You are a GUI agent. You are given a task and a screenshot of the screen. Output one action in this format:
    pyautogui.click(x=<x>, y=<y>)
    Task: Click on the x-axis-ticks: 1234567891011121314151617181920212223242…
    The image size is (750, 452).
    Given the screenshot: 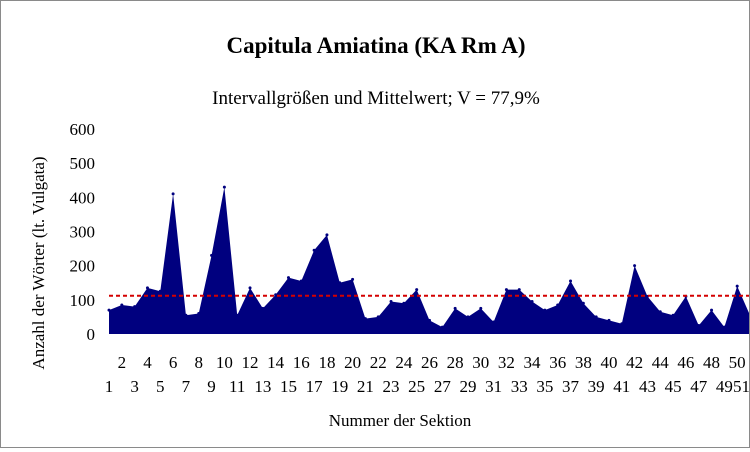 What is the action you would take?
    pyautogui.click(x=427, y=374)
    